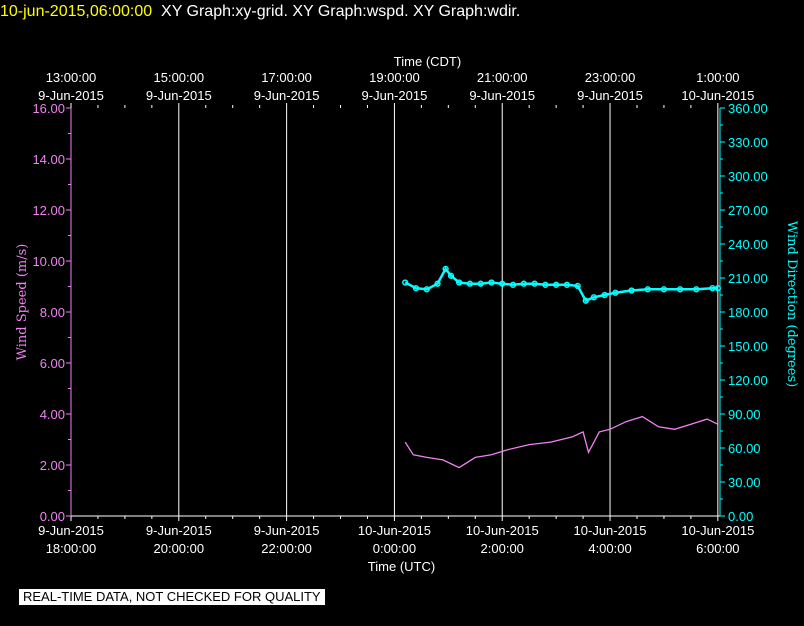 This screenshot has width=804, height=626. What do you see at coordinates (717, 548) in the screenshot?
I see `x-tick-label-bottom-time: 6:00:00` at bounding box center [717, 548].